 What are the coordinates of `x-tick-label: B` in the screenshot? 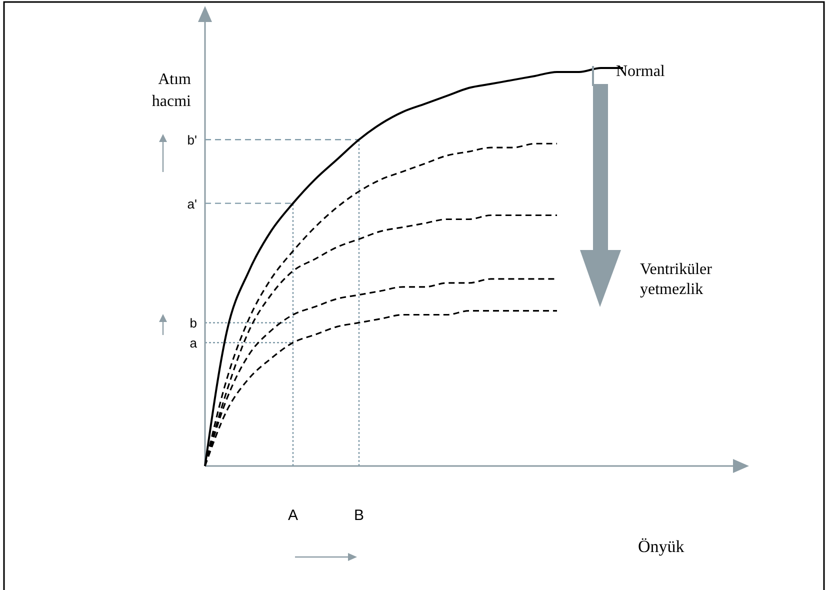 It's located at (359, 515).